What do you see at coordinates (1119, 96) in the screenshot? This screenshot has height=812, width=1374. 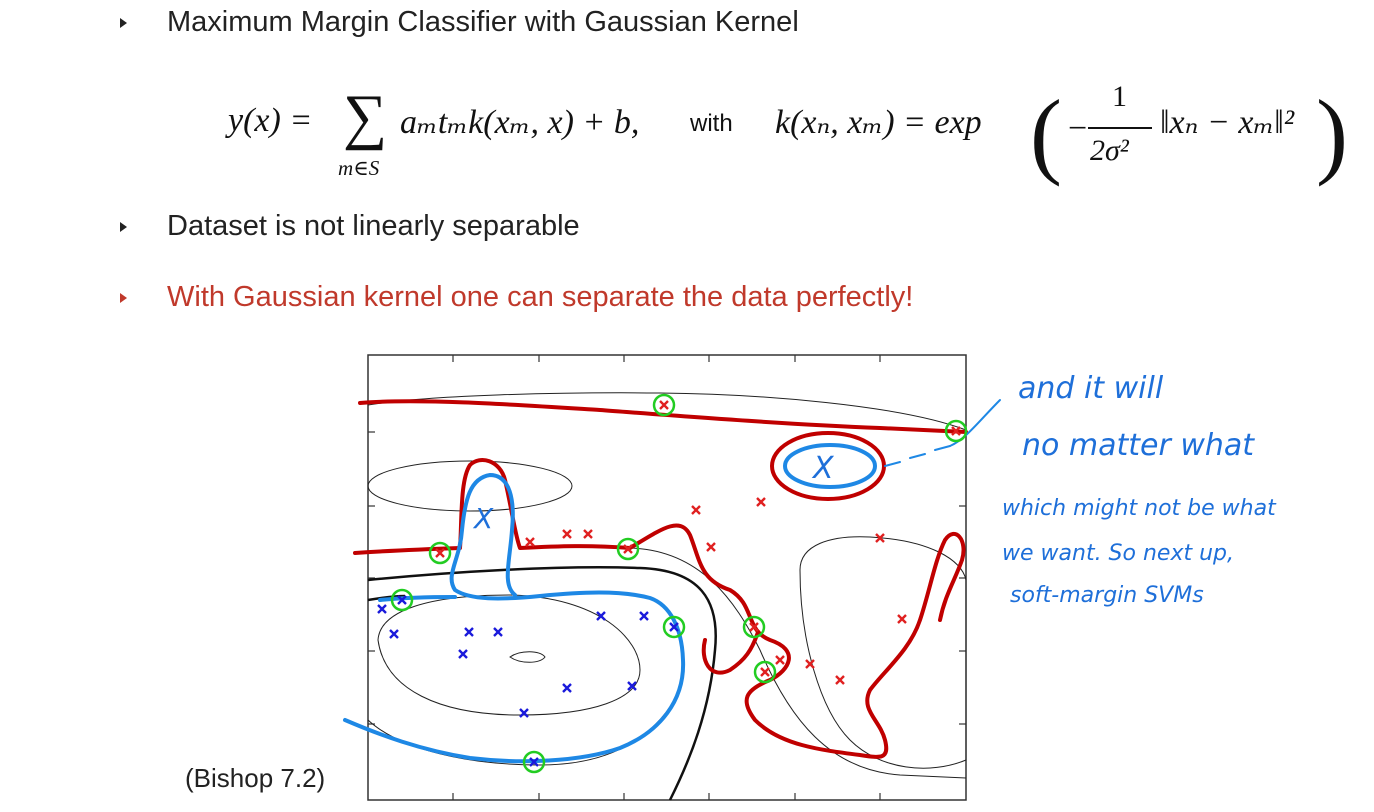 I see `fraction-numerator: 1` at bounding box center [1119, 96].